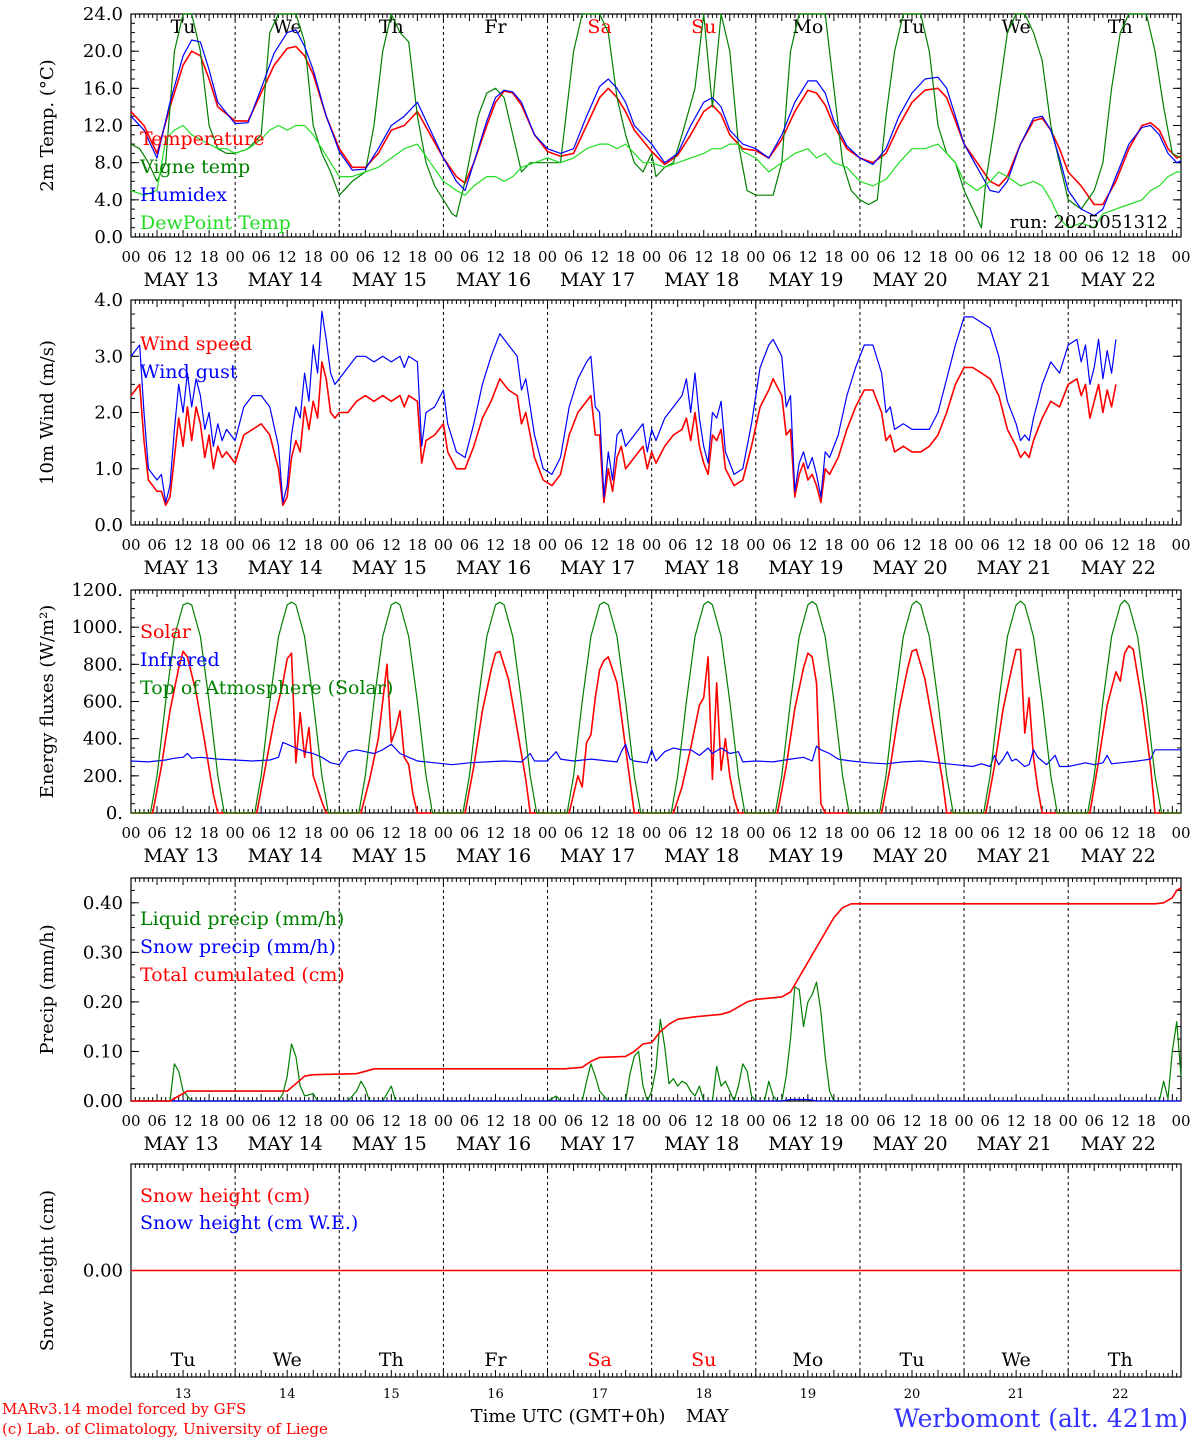  I want to click on y-tick-label: 0.10, so click(103, 1051).